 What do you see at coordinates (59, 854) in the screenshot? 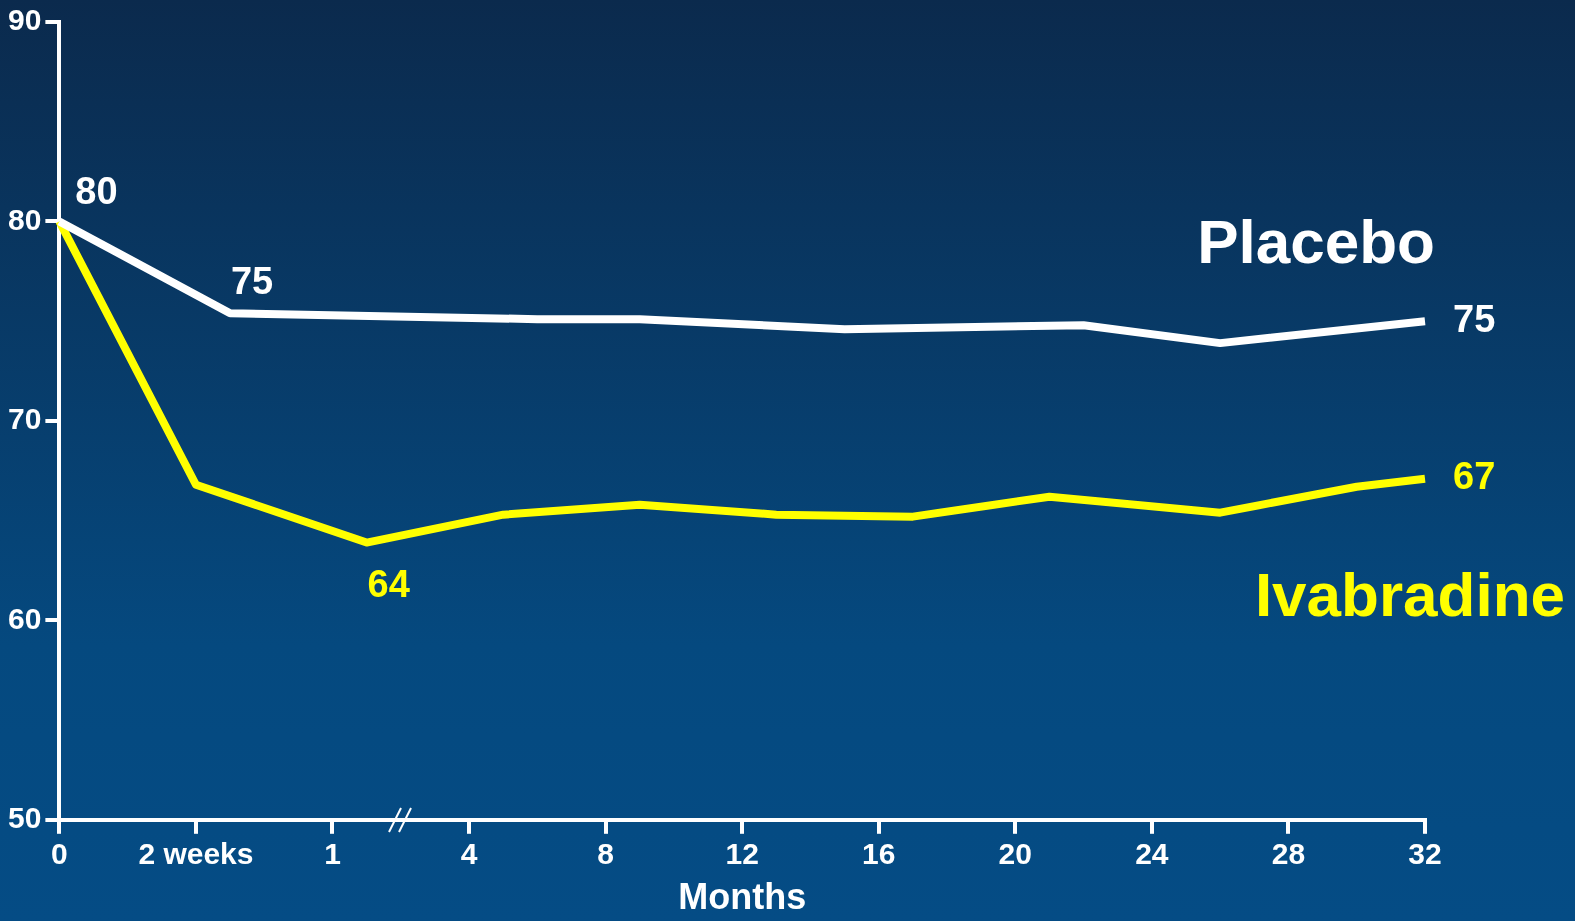
I see `x-tick-label: 0` at bounding box center [59, 854].